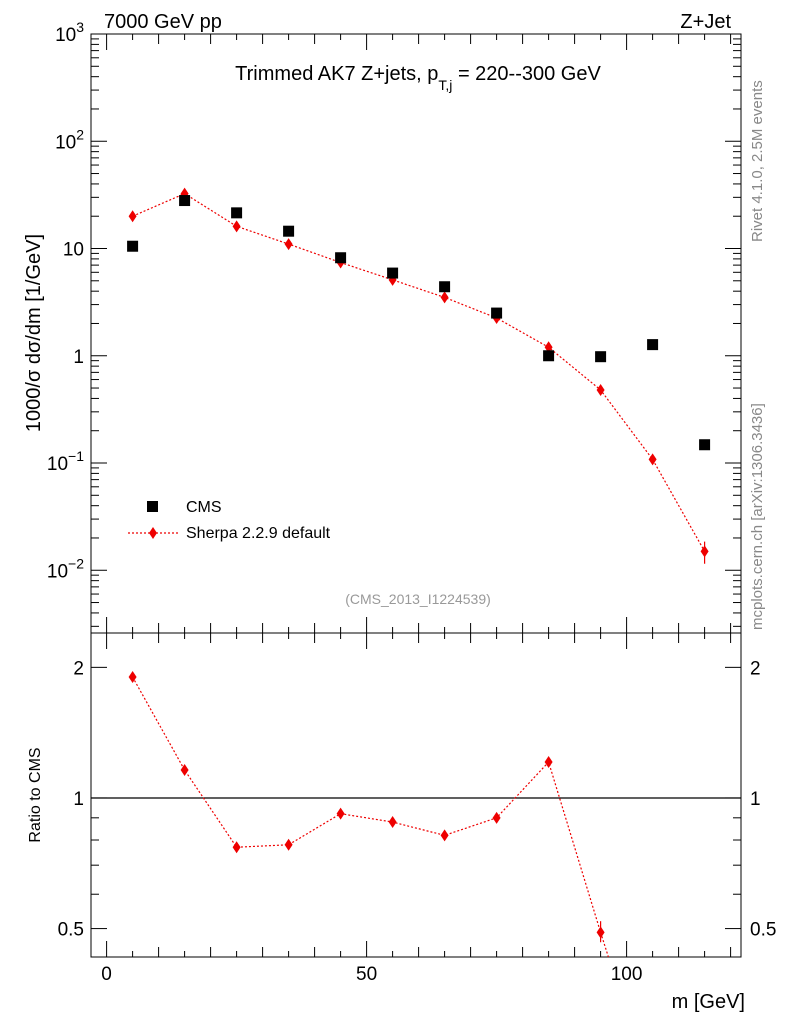 This screenshot has width=786, height=1024. I want to click on main-y-tick-label: 10³, so click(69, 32).